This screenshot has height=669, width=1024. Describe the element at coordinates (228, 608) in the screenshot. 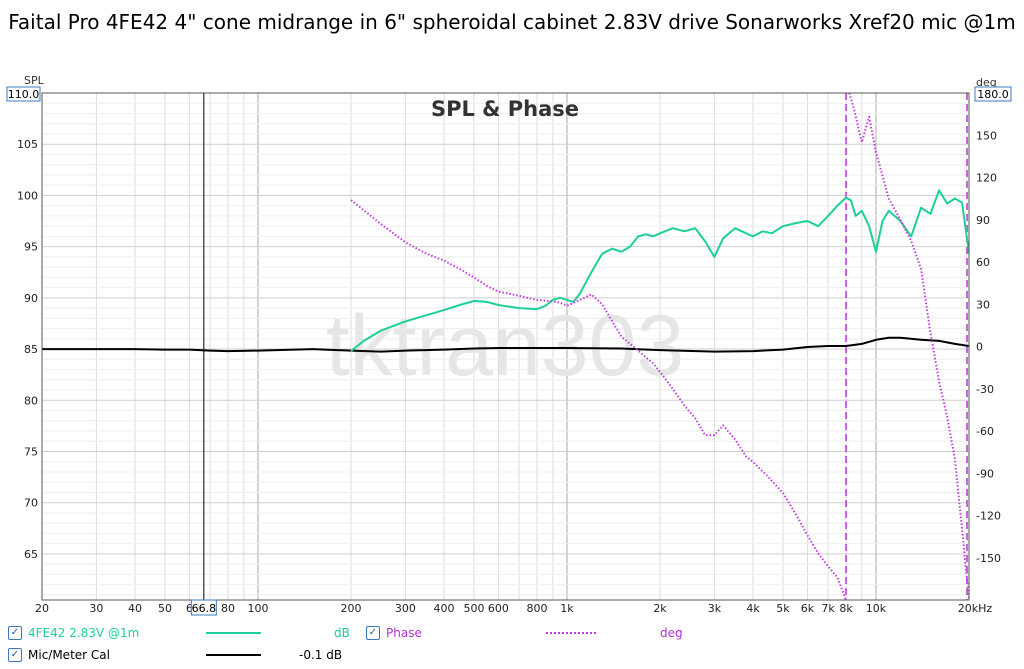

I see `x-tick-label: 80` at that location.